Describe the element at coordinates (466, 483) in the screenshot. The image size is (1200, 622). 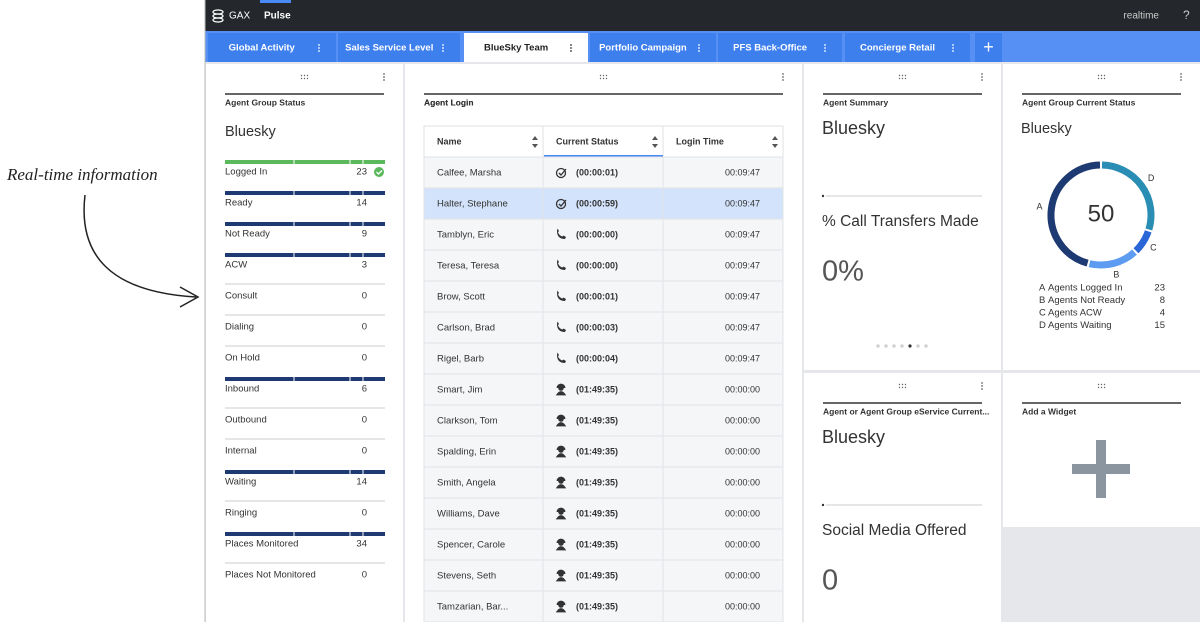
I see `agent-name: Smith, Angela` at that location.